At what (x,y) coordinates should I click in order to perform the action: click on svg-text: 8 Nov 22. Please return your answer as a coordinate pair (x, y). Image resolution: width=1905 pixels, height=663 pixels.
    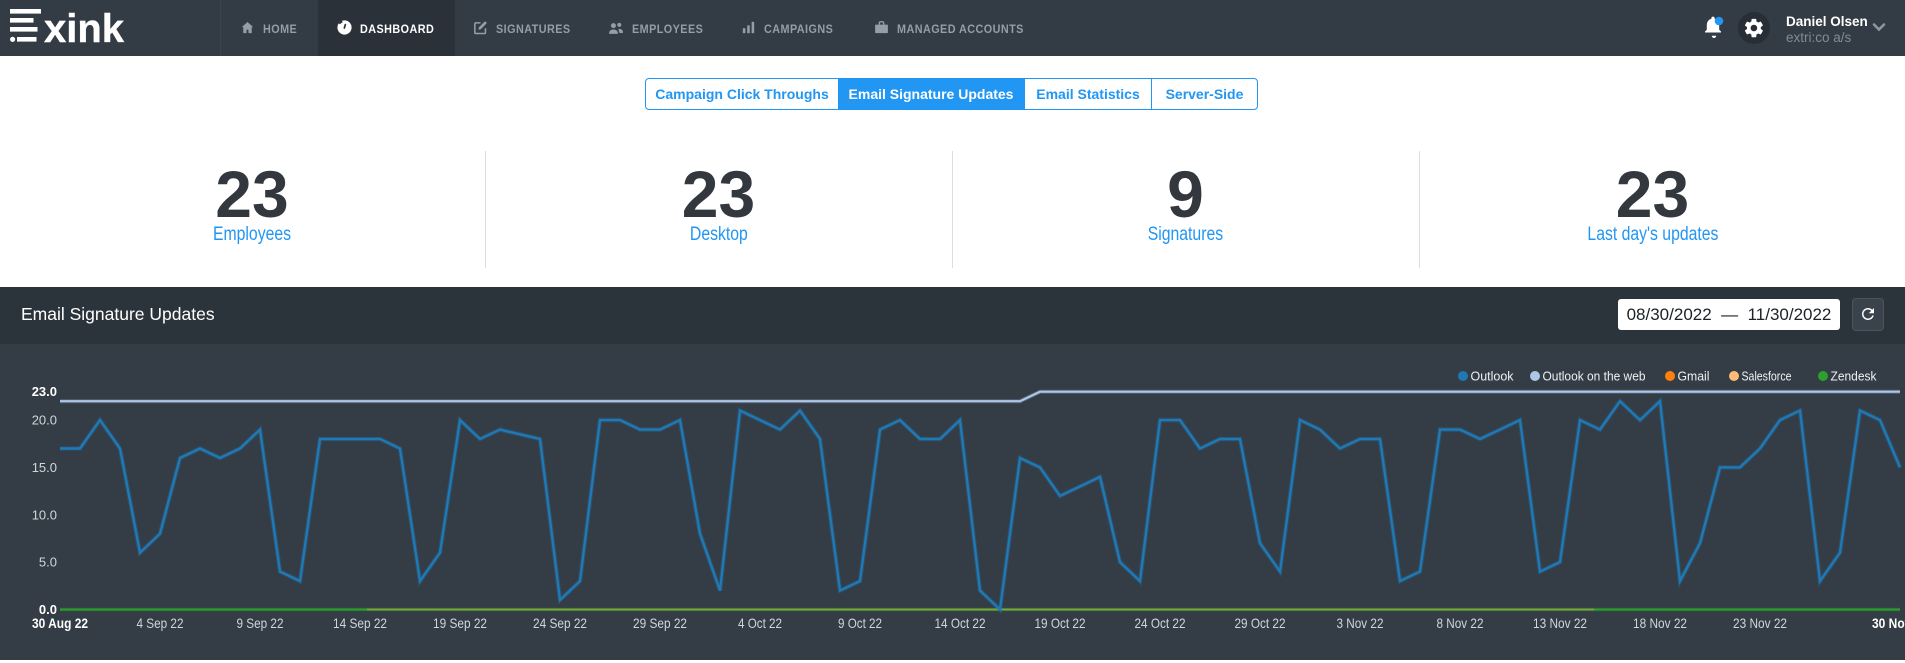
    Looking at the image, I should click on (1460, 623).